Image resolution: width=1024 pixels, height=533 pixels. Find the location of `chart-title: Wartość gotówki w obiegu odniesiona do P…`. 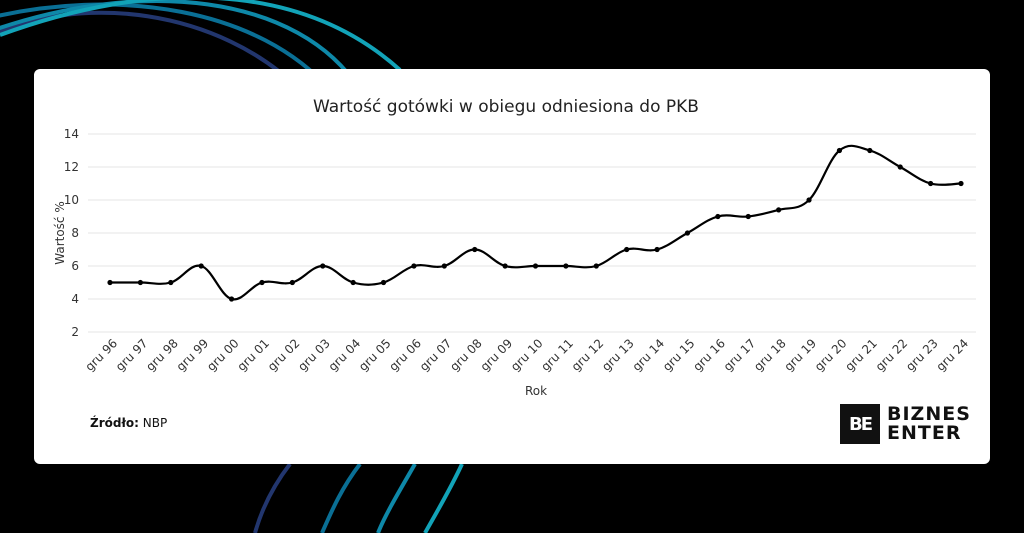

chart-title: Wartość gotówki w obiegu odniesiona do P… is located at coordinates (506, 107).